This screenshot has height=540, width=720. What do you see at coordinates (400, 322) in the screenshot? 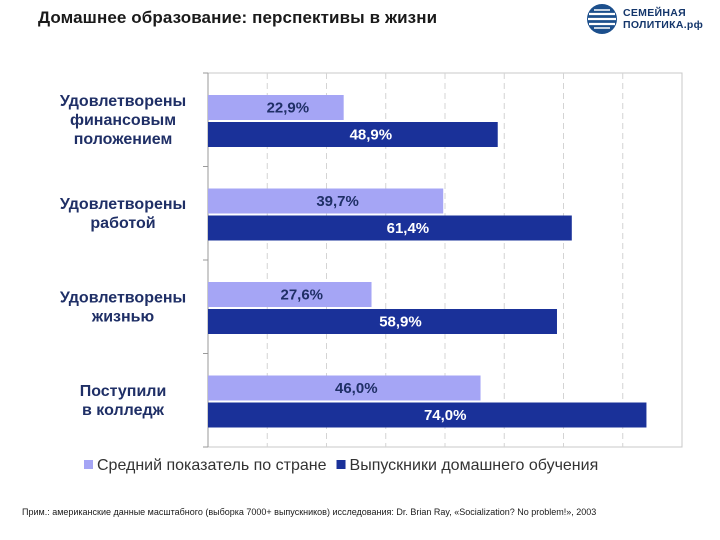
I see `data-label: 58,9%` at bounding box center [400, 322].